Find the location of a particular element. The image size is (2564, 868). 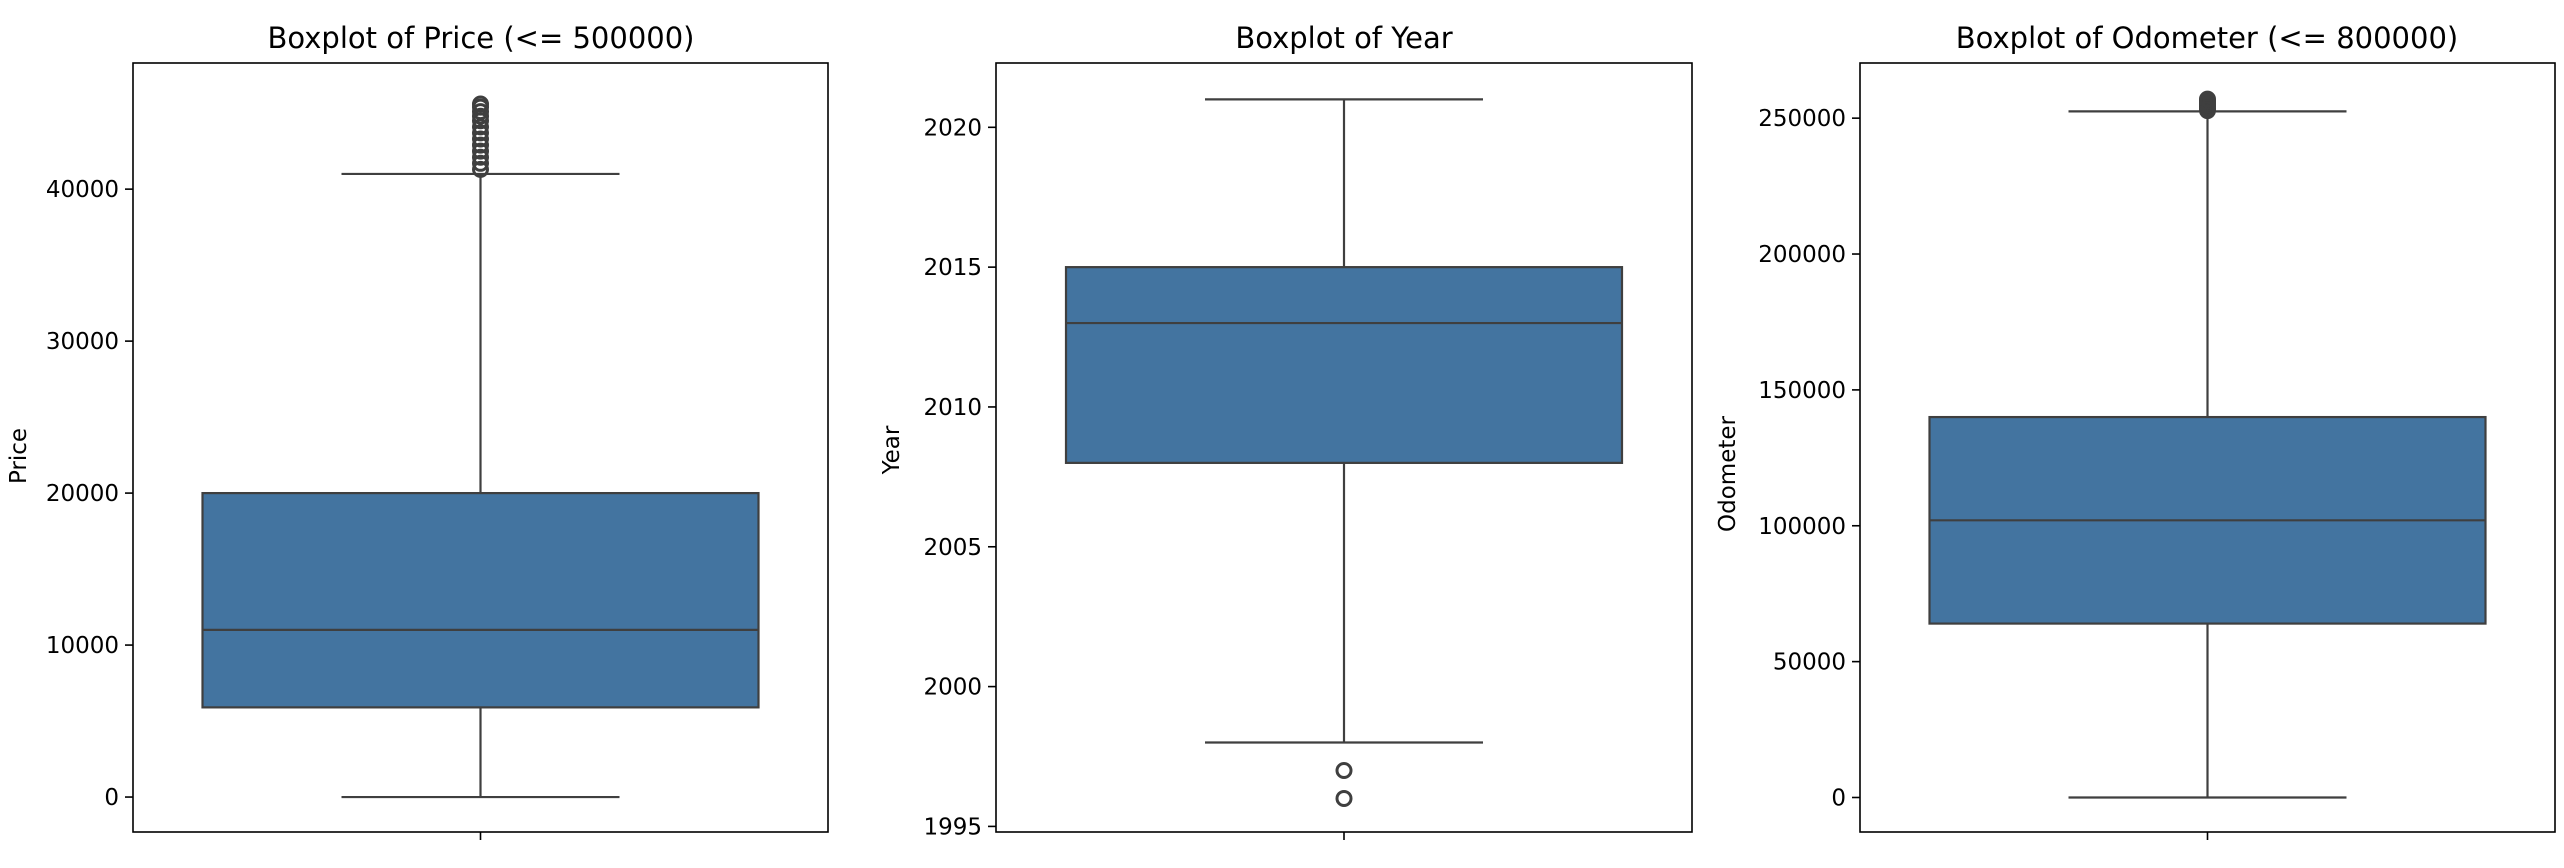

price-y-tick-label: 40000 is located at coordinates (82, 190).